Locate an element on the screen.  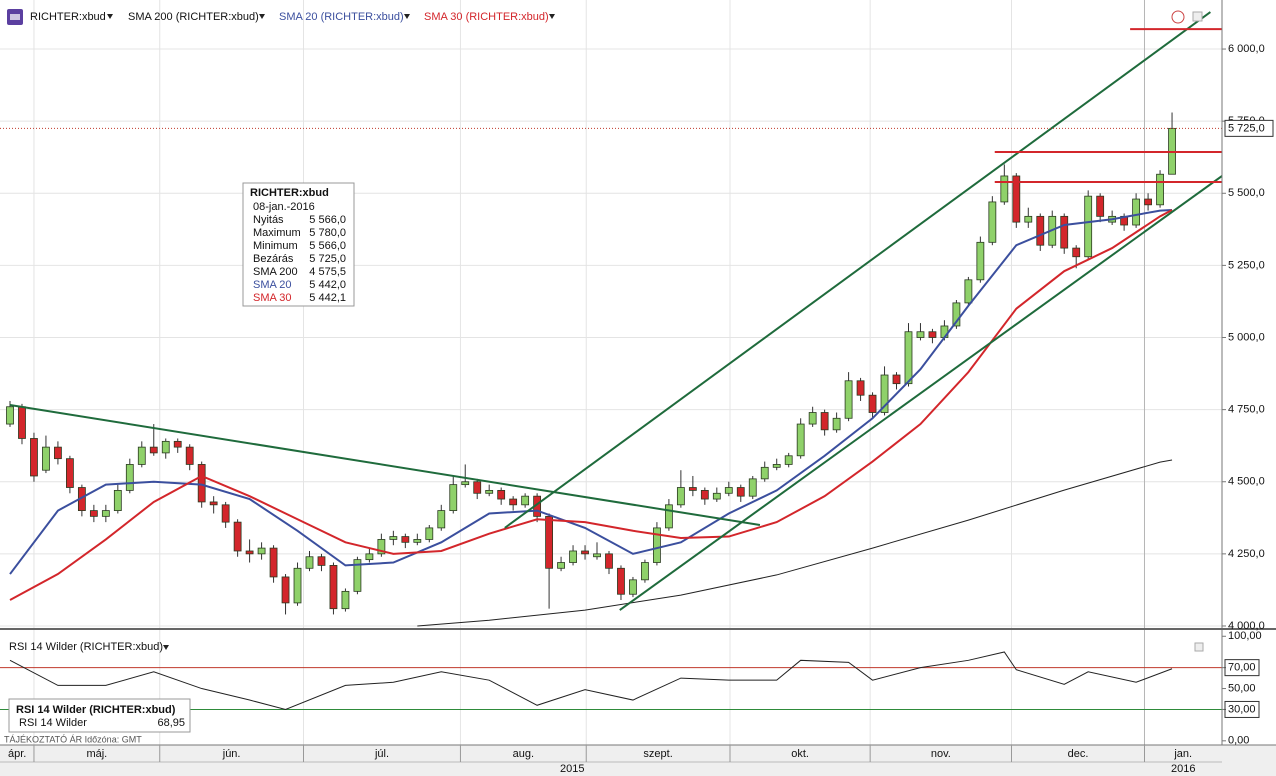
year-label: 2015 is located at coordinates (572, 769).